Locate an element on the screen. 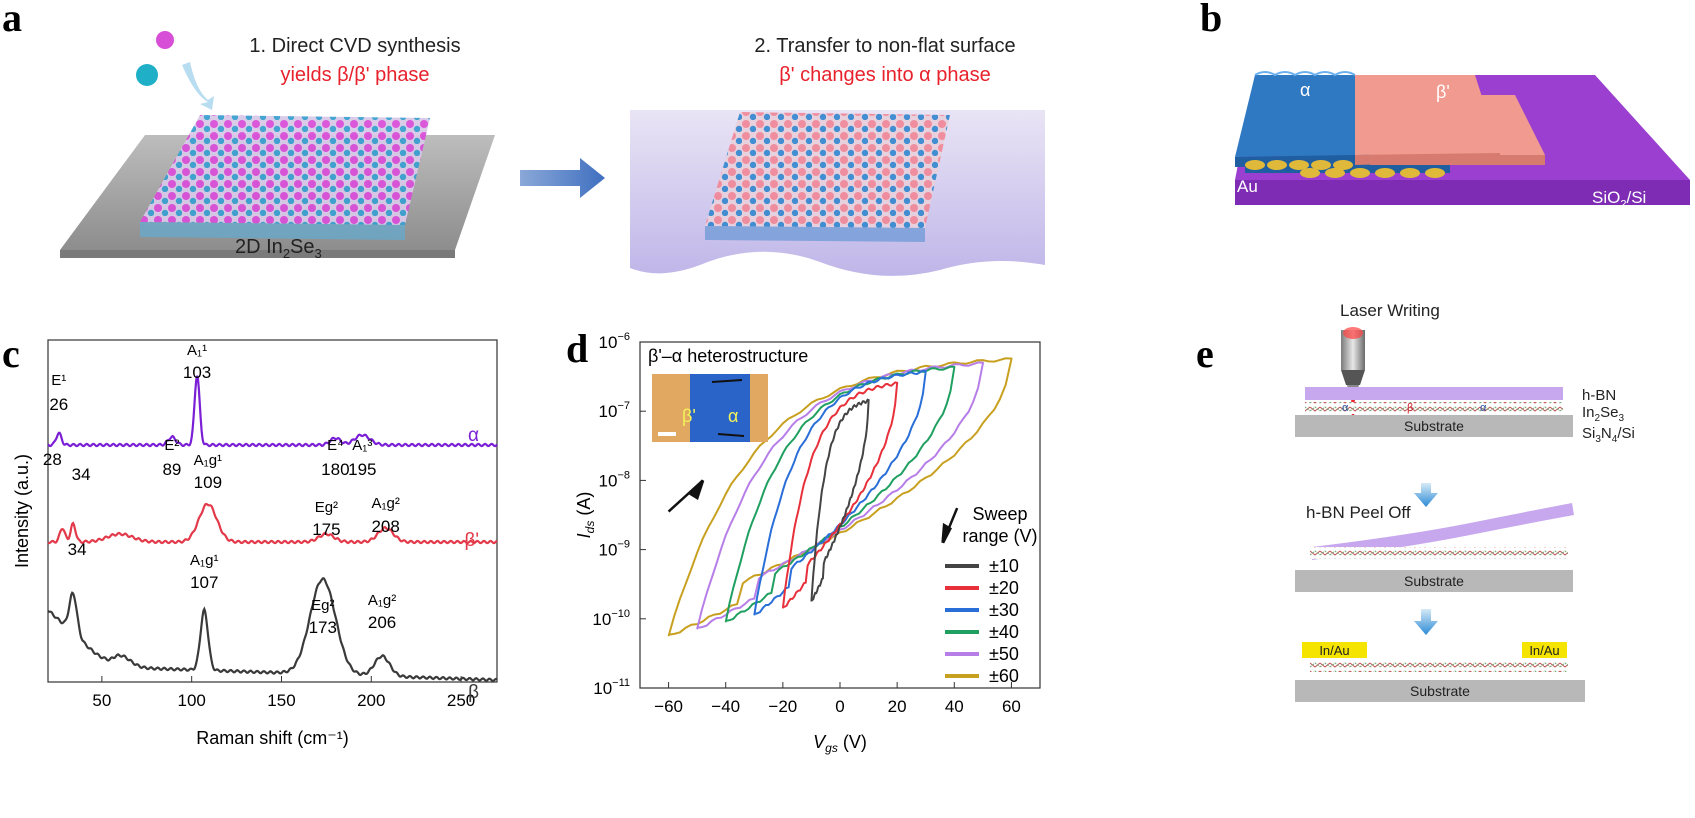 The width and height of the screenshot is (1695, 818). peak-mode-label: A₁³ is located at coordinates (362, 445).